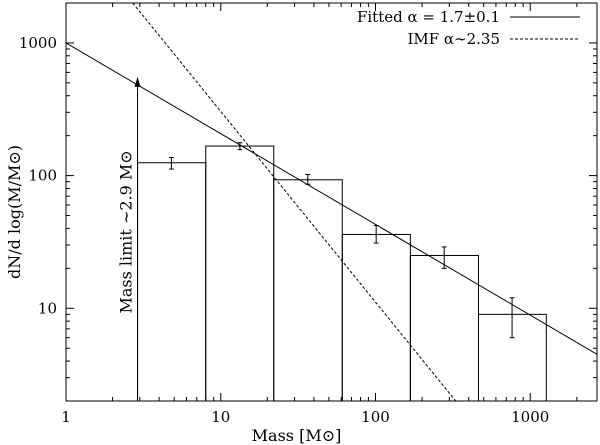  Describe the element at coordinates (428, 17) in the screenshot. I see `legend-label-fitted: Fitted α = 1.7±0.1` at that location.